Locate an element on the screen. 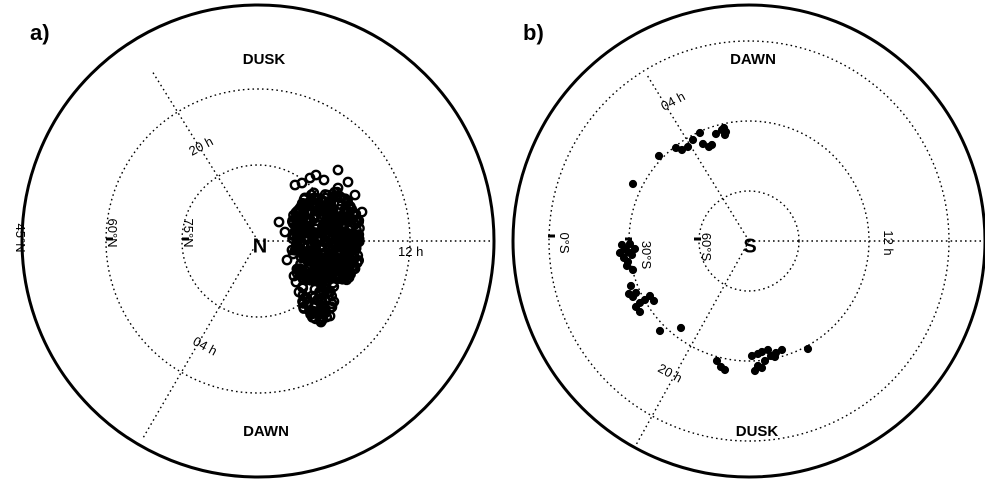 The height and width of the screenshot is (482, 985). panel-b-time-04h: 04 h is located at coordinates (672, 100).